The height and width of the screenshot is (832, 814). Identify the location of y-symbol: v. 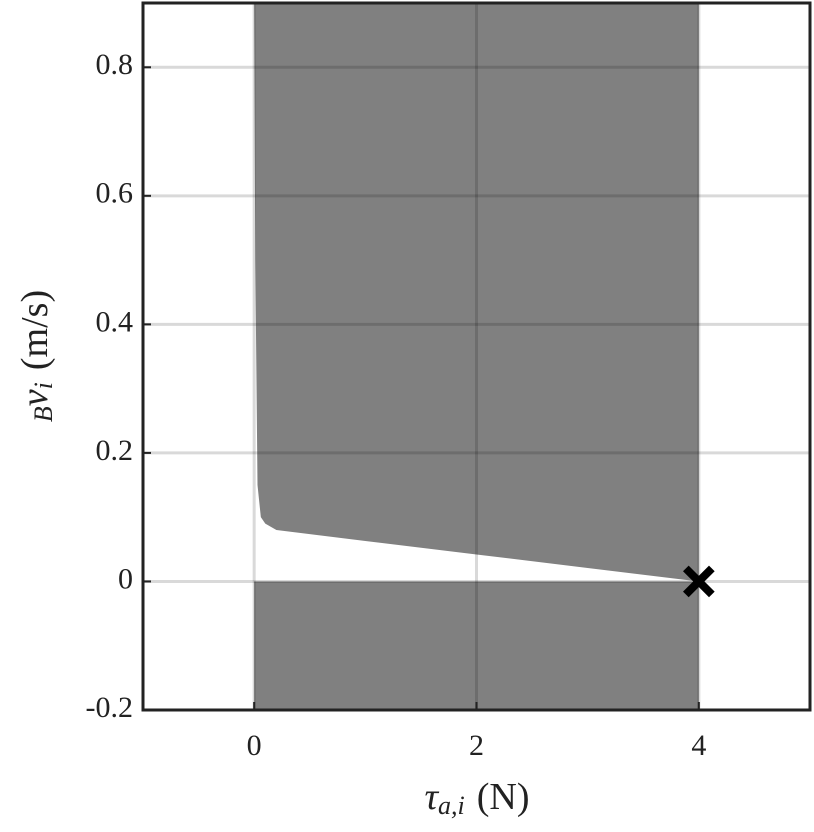
(35, 397).